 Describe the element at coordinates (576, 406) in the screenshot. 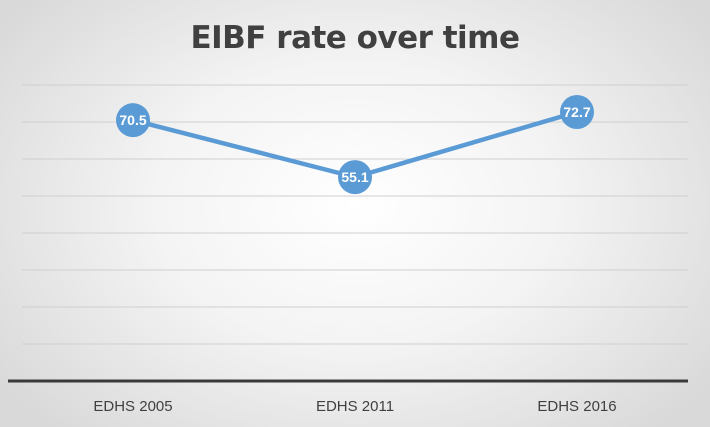

I see `x-tick-label: EDHS 2016` at that location.